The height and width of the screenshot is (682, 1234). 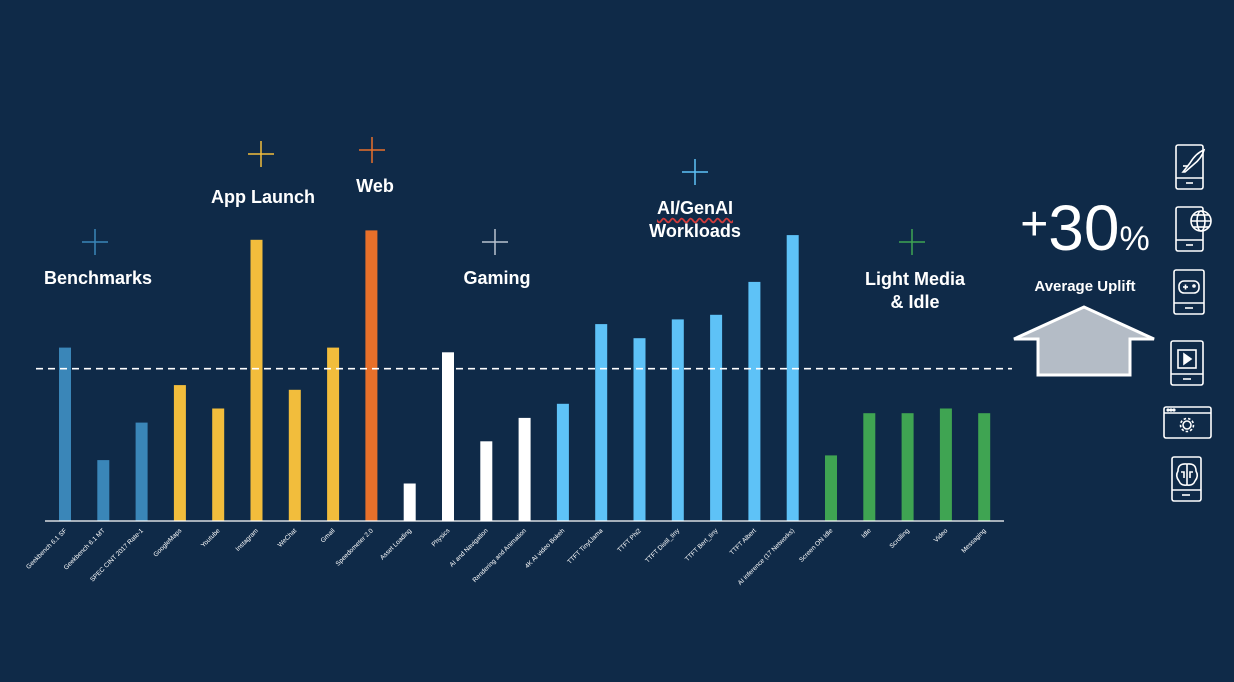 What do you see at coordinates (941, 535) in the screenshot?
I see `x-tick-label-24: Video` at bounding box center [941, 535].